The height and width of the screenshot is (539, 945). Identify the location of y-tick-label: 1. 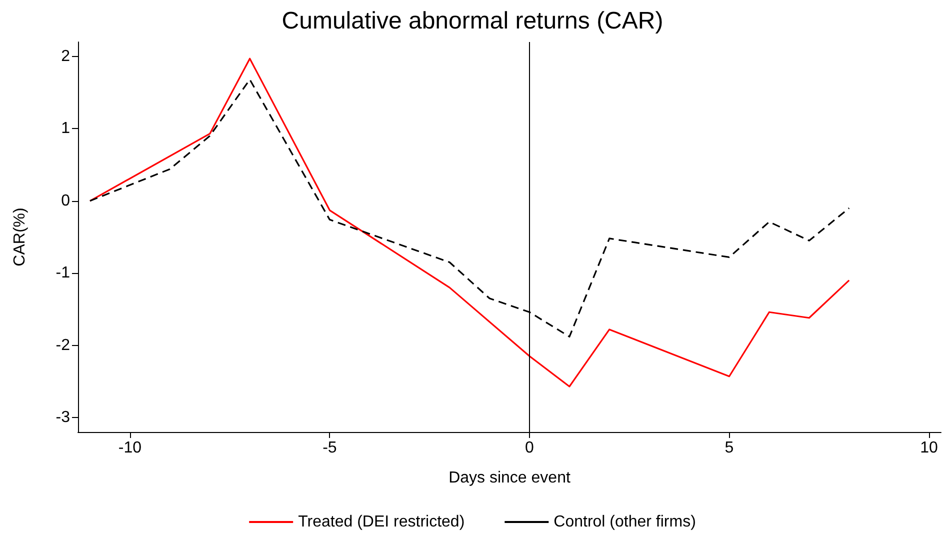
(65, 129).